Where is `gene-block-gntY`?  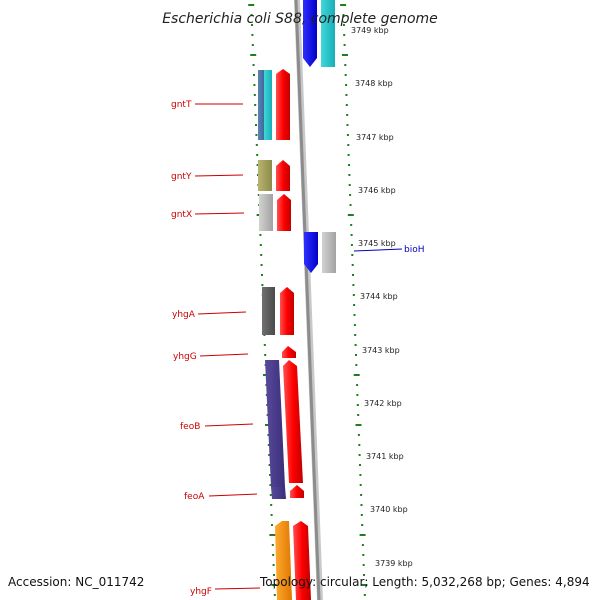 gene-block-gntY is located at coordinates (265, 175).